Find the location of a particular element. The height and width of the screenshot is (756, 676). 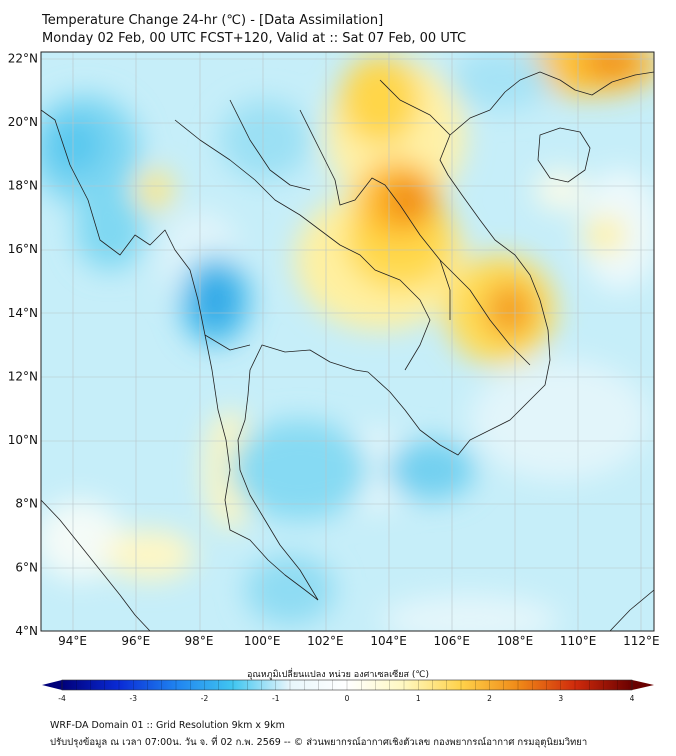

lat-tick-label: 16°N is located at coordinates (23, 249).